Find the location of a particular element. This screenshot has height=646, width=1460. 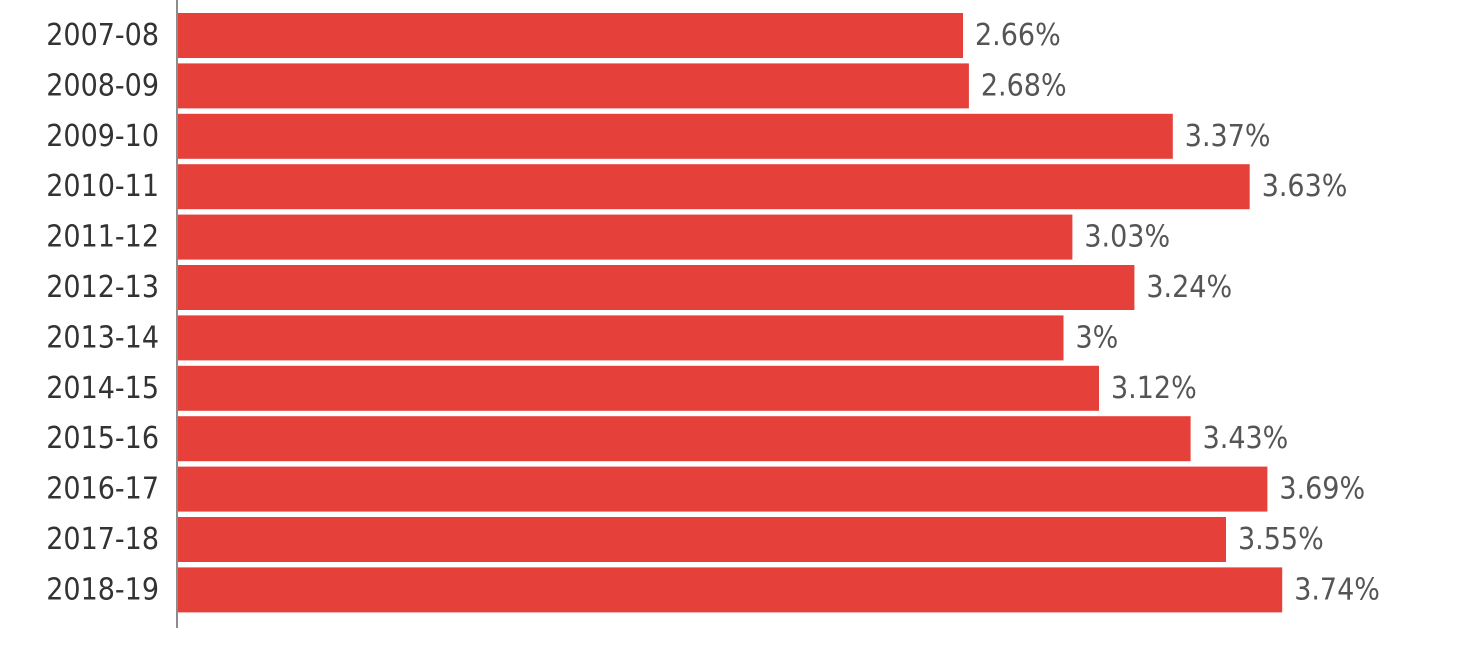

value-label: 3.24% is located at coordinates (1189, 287).